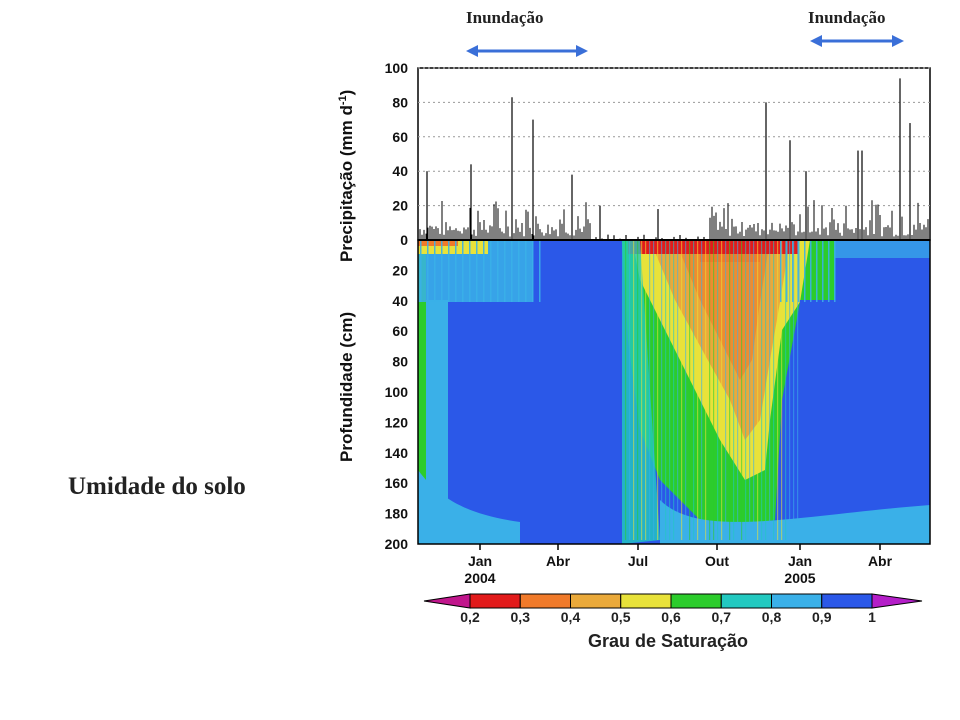  I want to click on depth-tick-label: 60, so click(400, 331).